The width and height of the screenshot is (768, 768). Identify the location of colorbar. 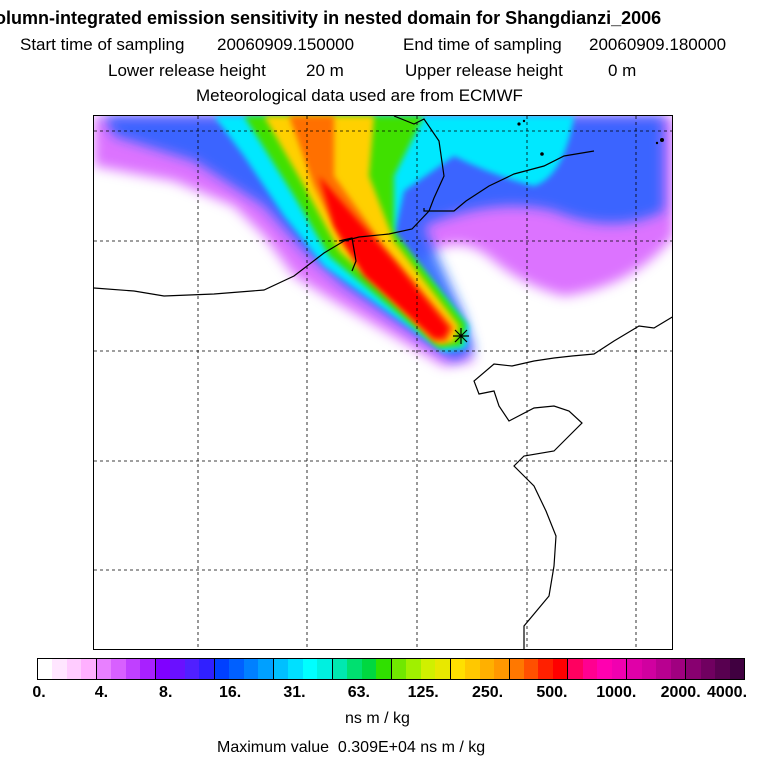
(391, 669).